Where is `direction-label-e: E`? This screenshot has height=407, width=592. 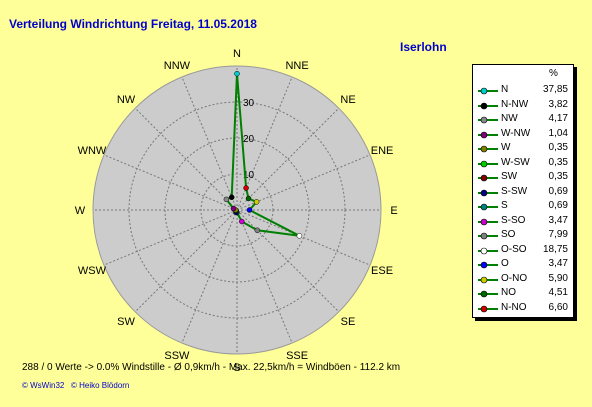
direction-label-e: E is located at coordinates (393, 211).